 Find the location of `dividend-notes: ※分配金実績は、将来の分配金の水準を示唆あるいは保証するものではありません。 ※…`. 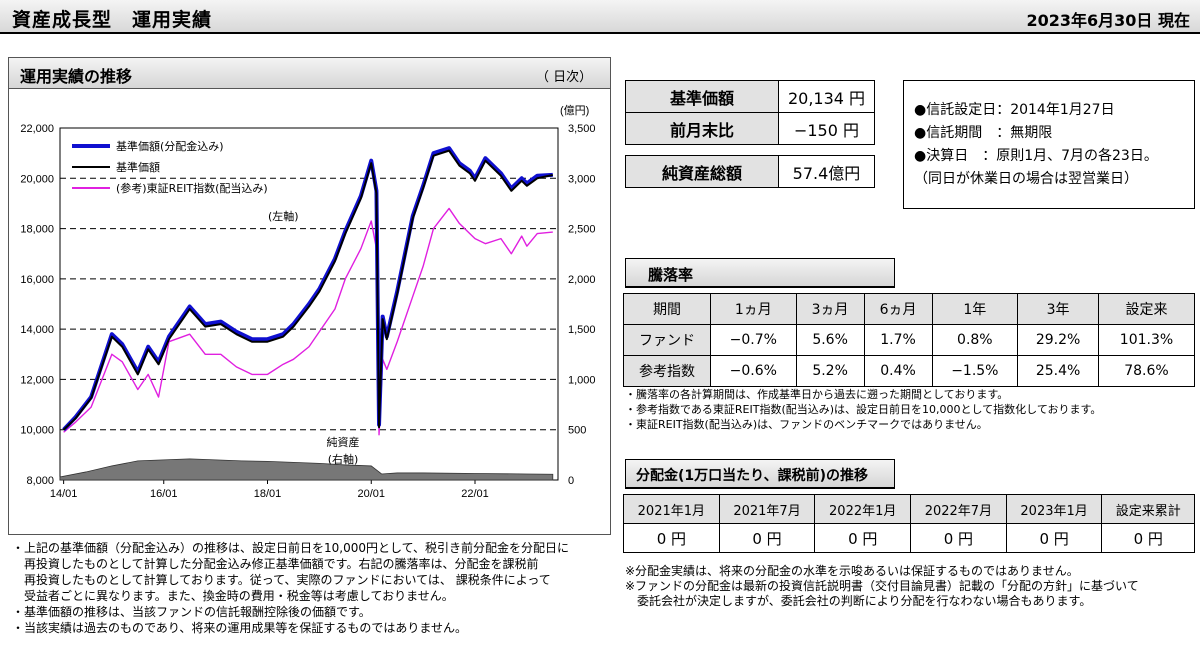

dividend-notes: ※分配金実績は、将来の分配金の水準を示唆あるいは保証するものではありません。 ※… is located at coordinates (882, 585).